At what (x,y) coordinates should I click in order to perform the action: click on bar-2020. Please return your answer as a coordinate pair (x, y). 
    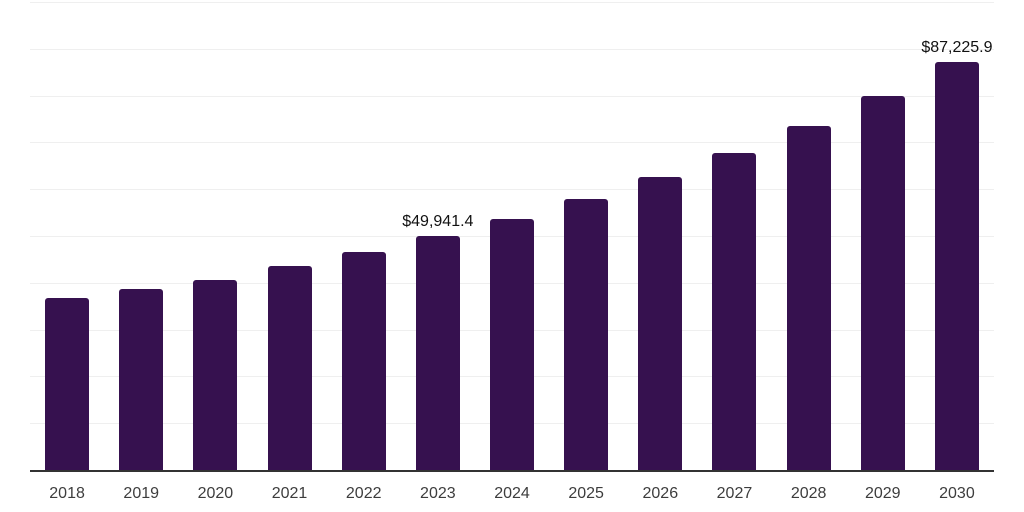
    Looking at the image, I should click on (215, 375).